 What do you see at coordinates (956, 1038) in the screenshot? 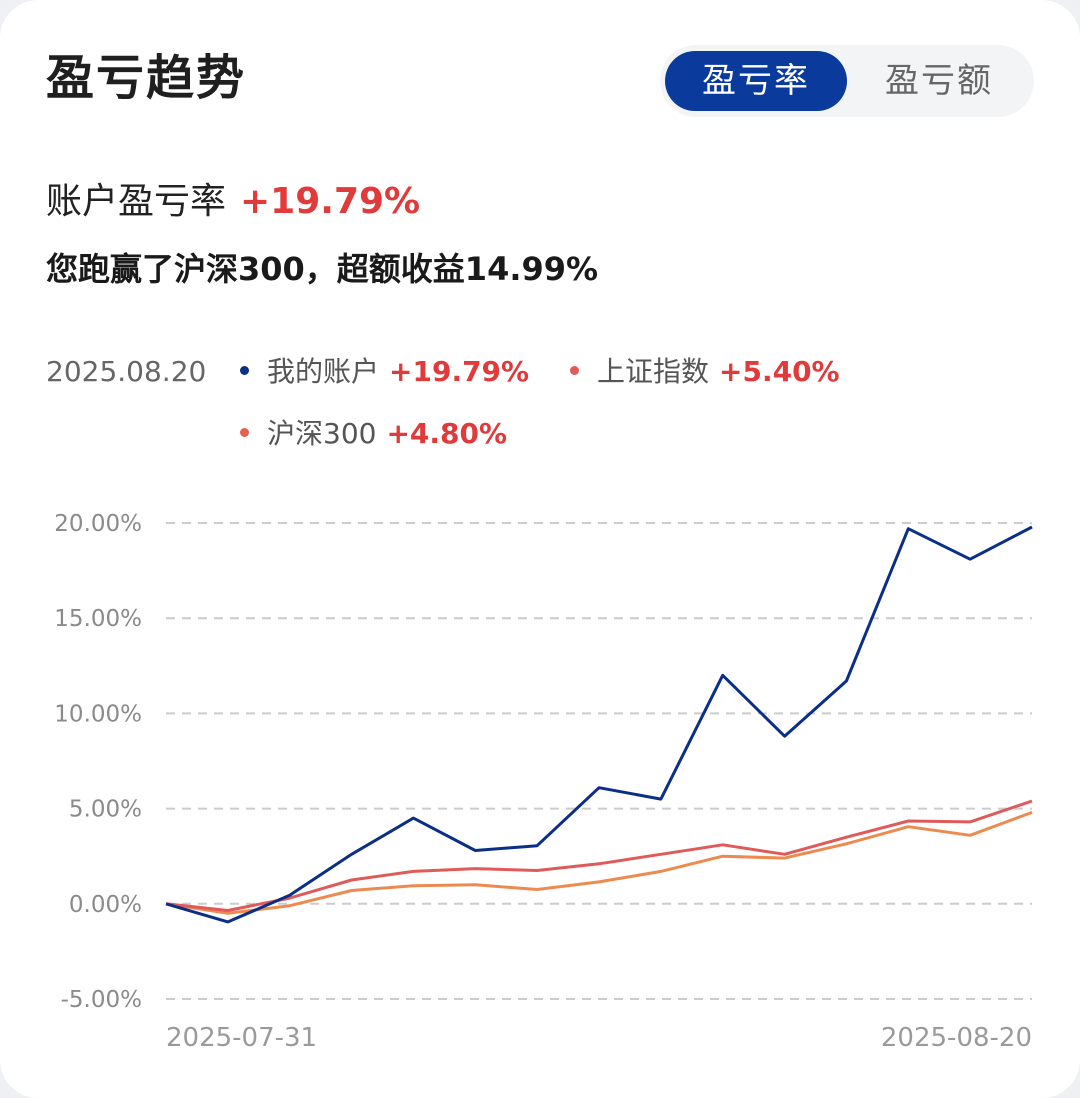
I see `x-tick-label: 2025-08-20` at bounding box center [956, 1038].